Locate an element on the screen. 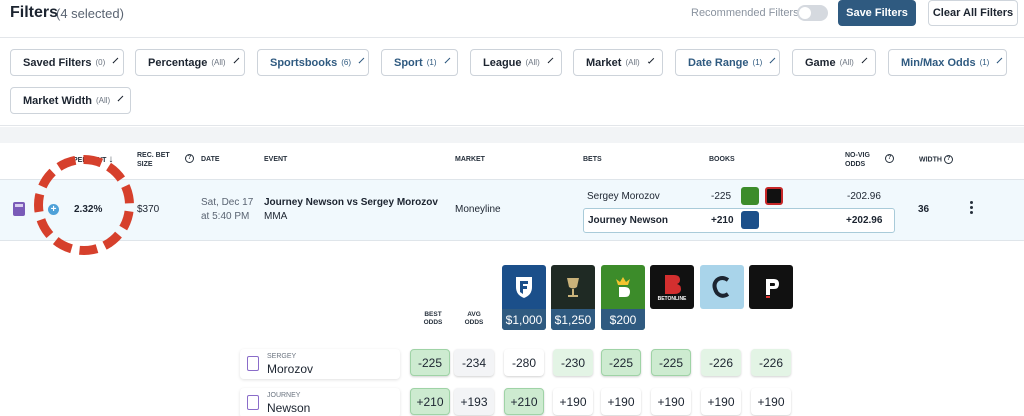 The image size is (1024, 416). column-header-rec-bet-size: REC. BET SIZE is located at coordinates (153, 160).